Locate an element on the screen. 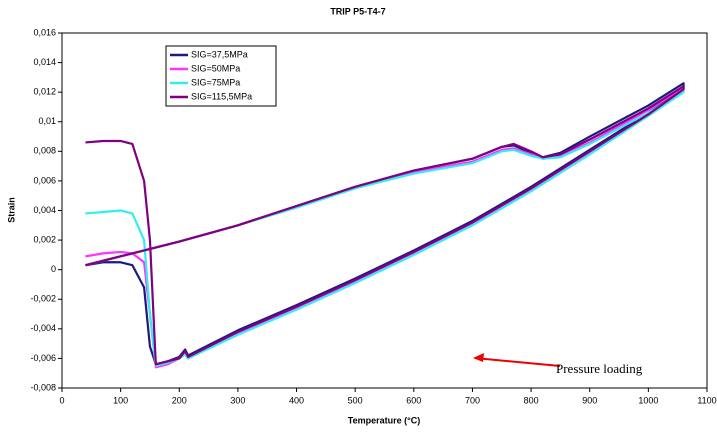 This screenshot has width=717, height=435. arrowhead is located at coordinates (478, 357).